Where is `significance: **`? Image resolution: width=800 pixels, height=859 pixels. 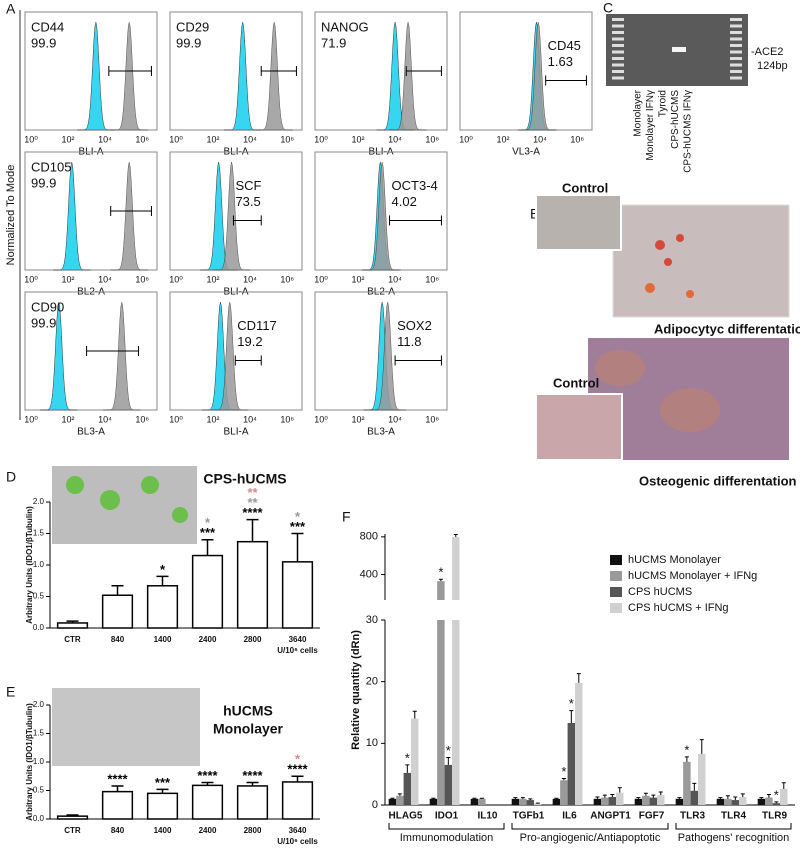
significance: ** is located at coordinates (252, 502).